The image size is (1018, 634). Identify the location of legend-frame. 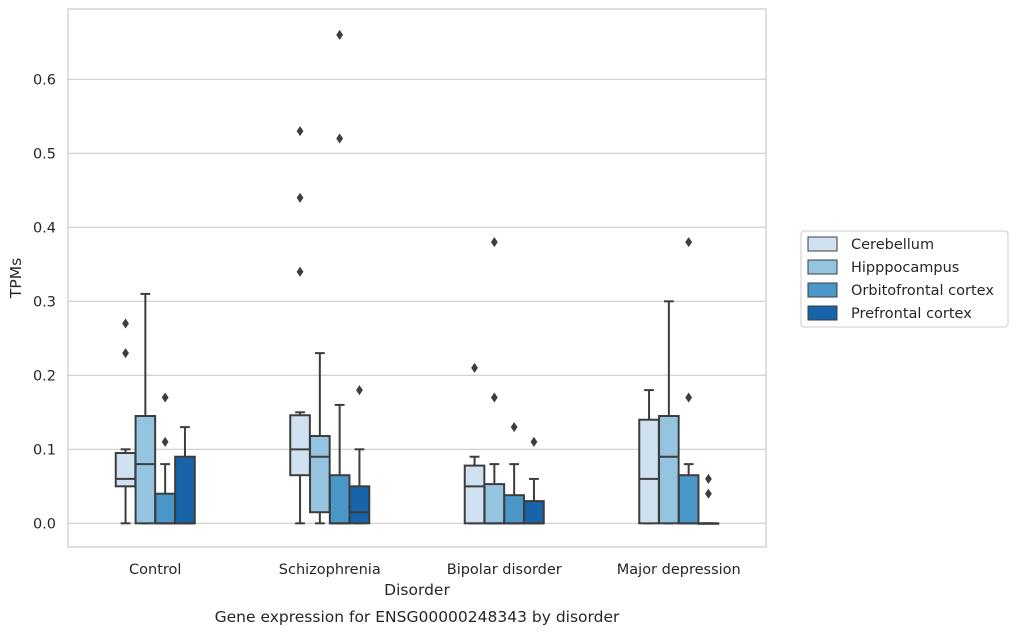
(904, 279).